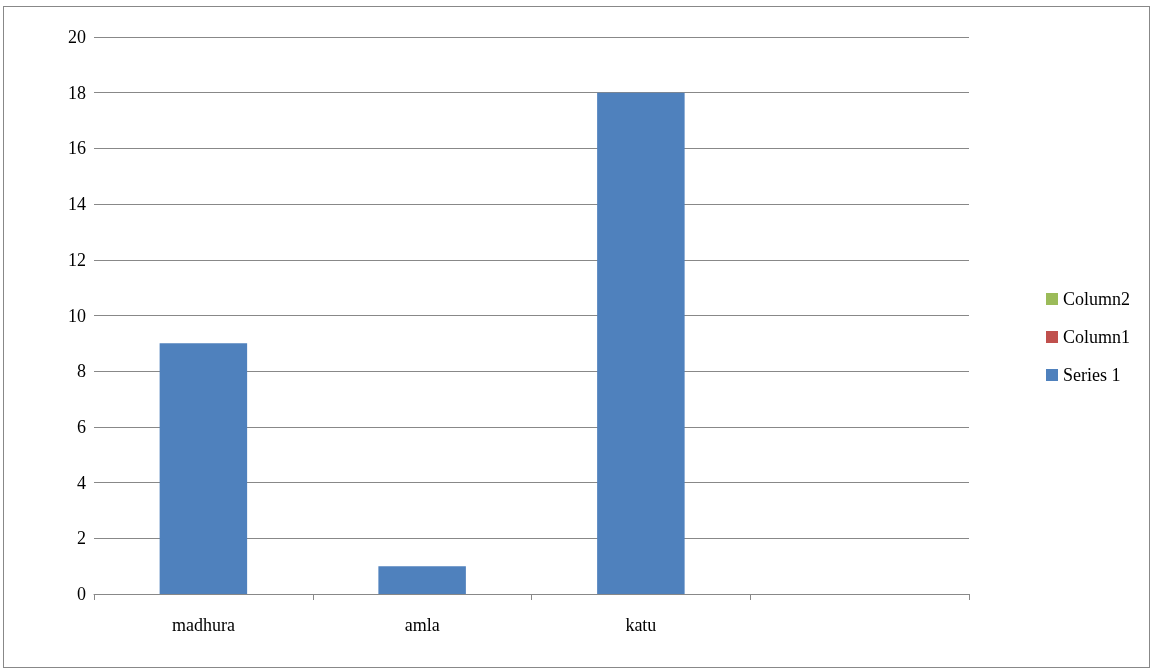 The height and width of the screenshot is (672, 1155). Describe the element at coordinates (77, 92) in the screenshot. I see `y-tick-label: 18` at that location.